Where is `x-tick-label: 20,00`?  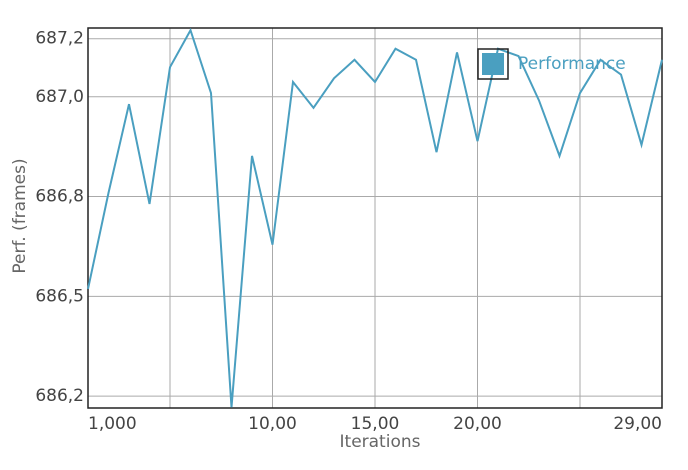
x-tick-label: 20,00 is located at coordinates (477, 424).